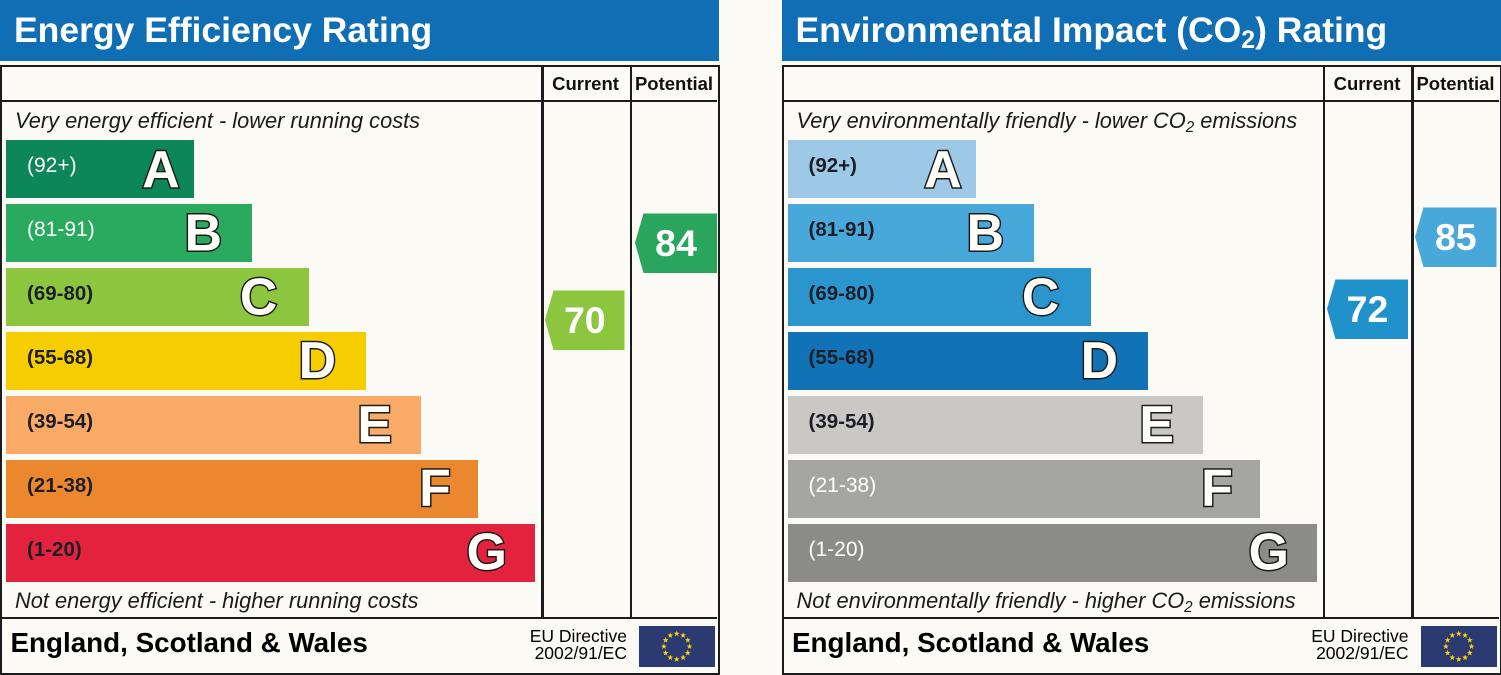  What do you see at coordinates (676, 243) in the screenshot?
I see `svg-text: 84` at bounding box center [676, 243].